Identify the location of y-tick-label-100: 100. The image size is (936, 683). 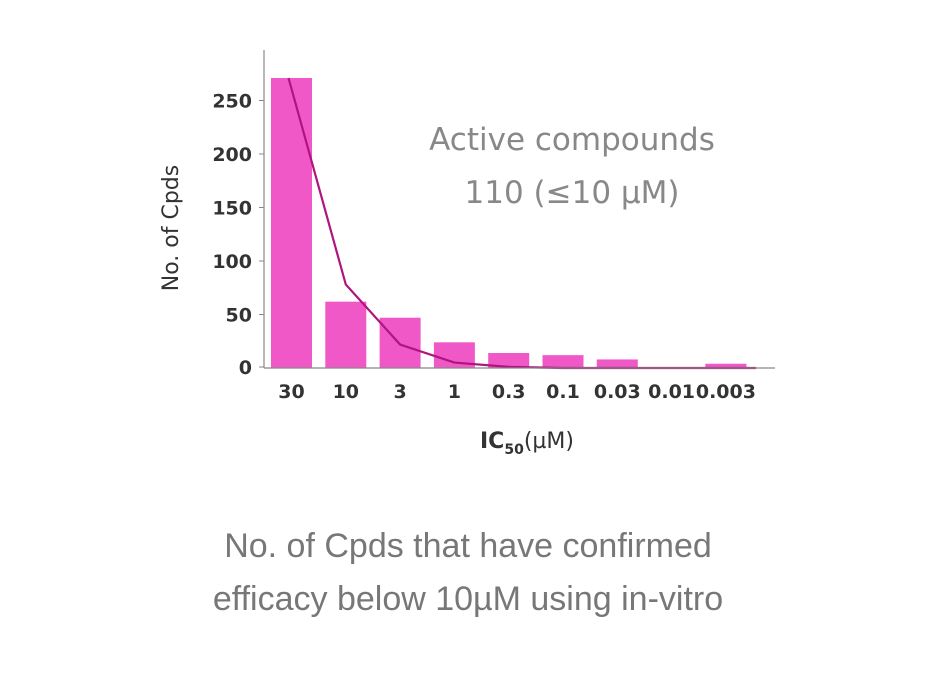
(232, 262).